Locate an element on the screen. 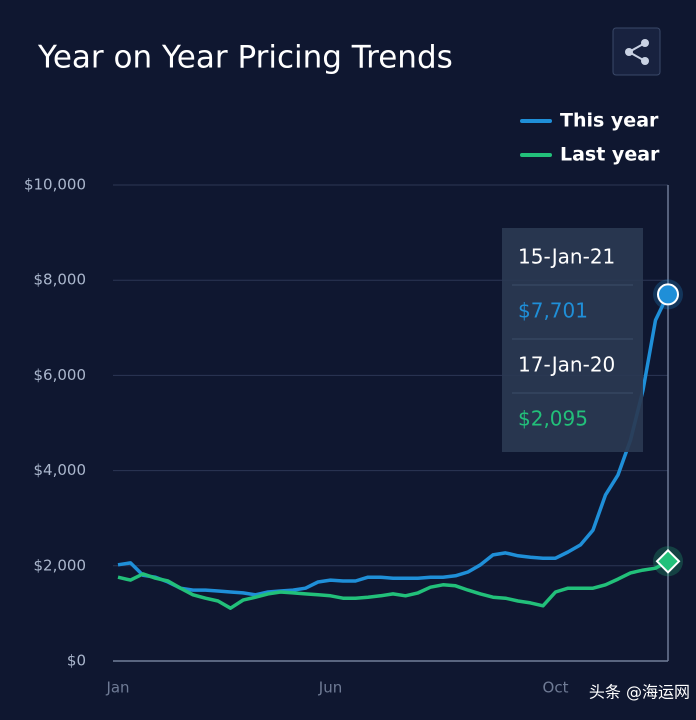 This screenshot has width=696, height=720. y-tick-label: $4,000 is located at coordinates (60, 470).